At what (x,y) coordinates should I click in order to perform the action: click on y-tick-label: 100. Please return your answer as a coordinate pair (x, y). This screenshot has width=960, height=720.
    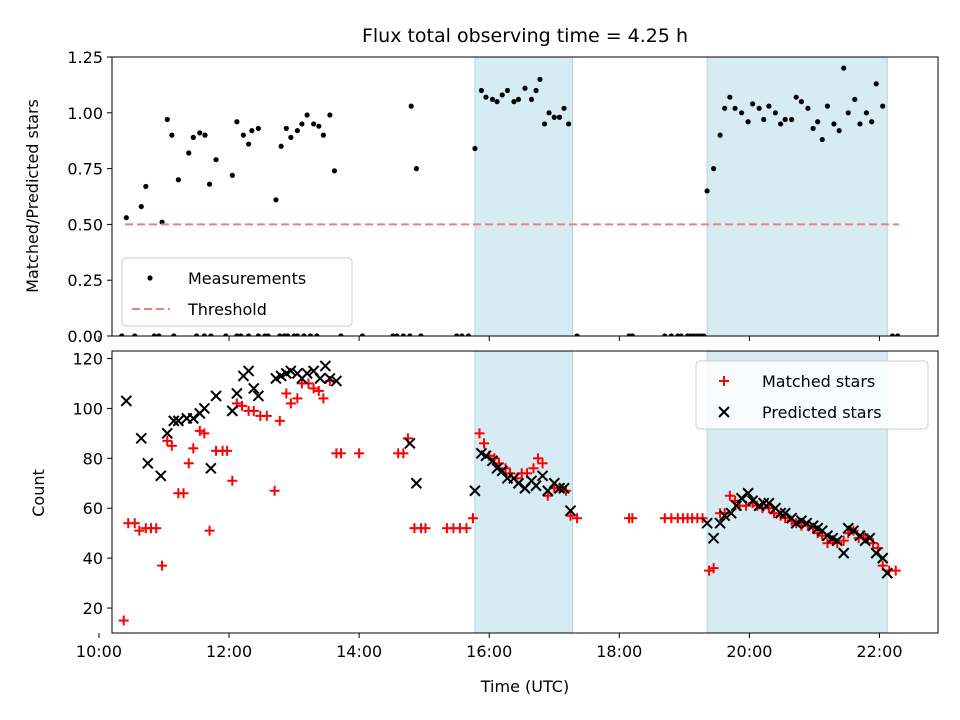
    Looking at the image, I should click on (87, 408).